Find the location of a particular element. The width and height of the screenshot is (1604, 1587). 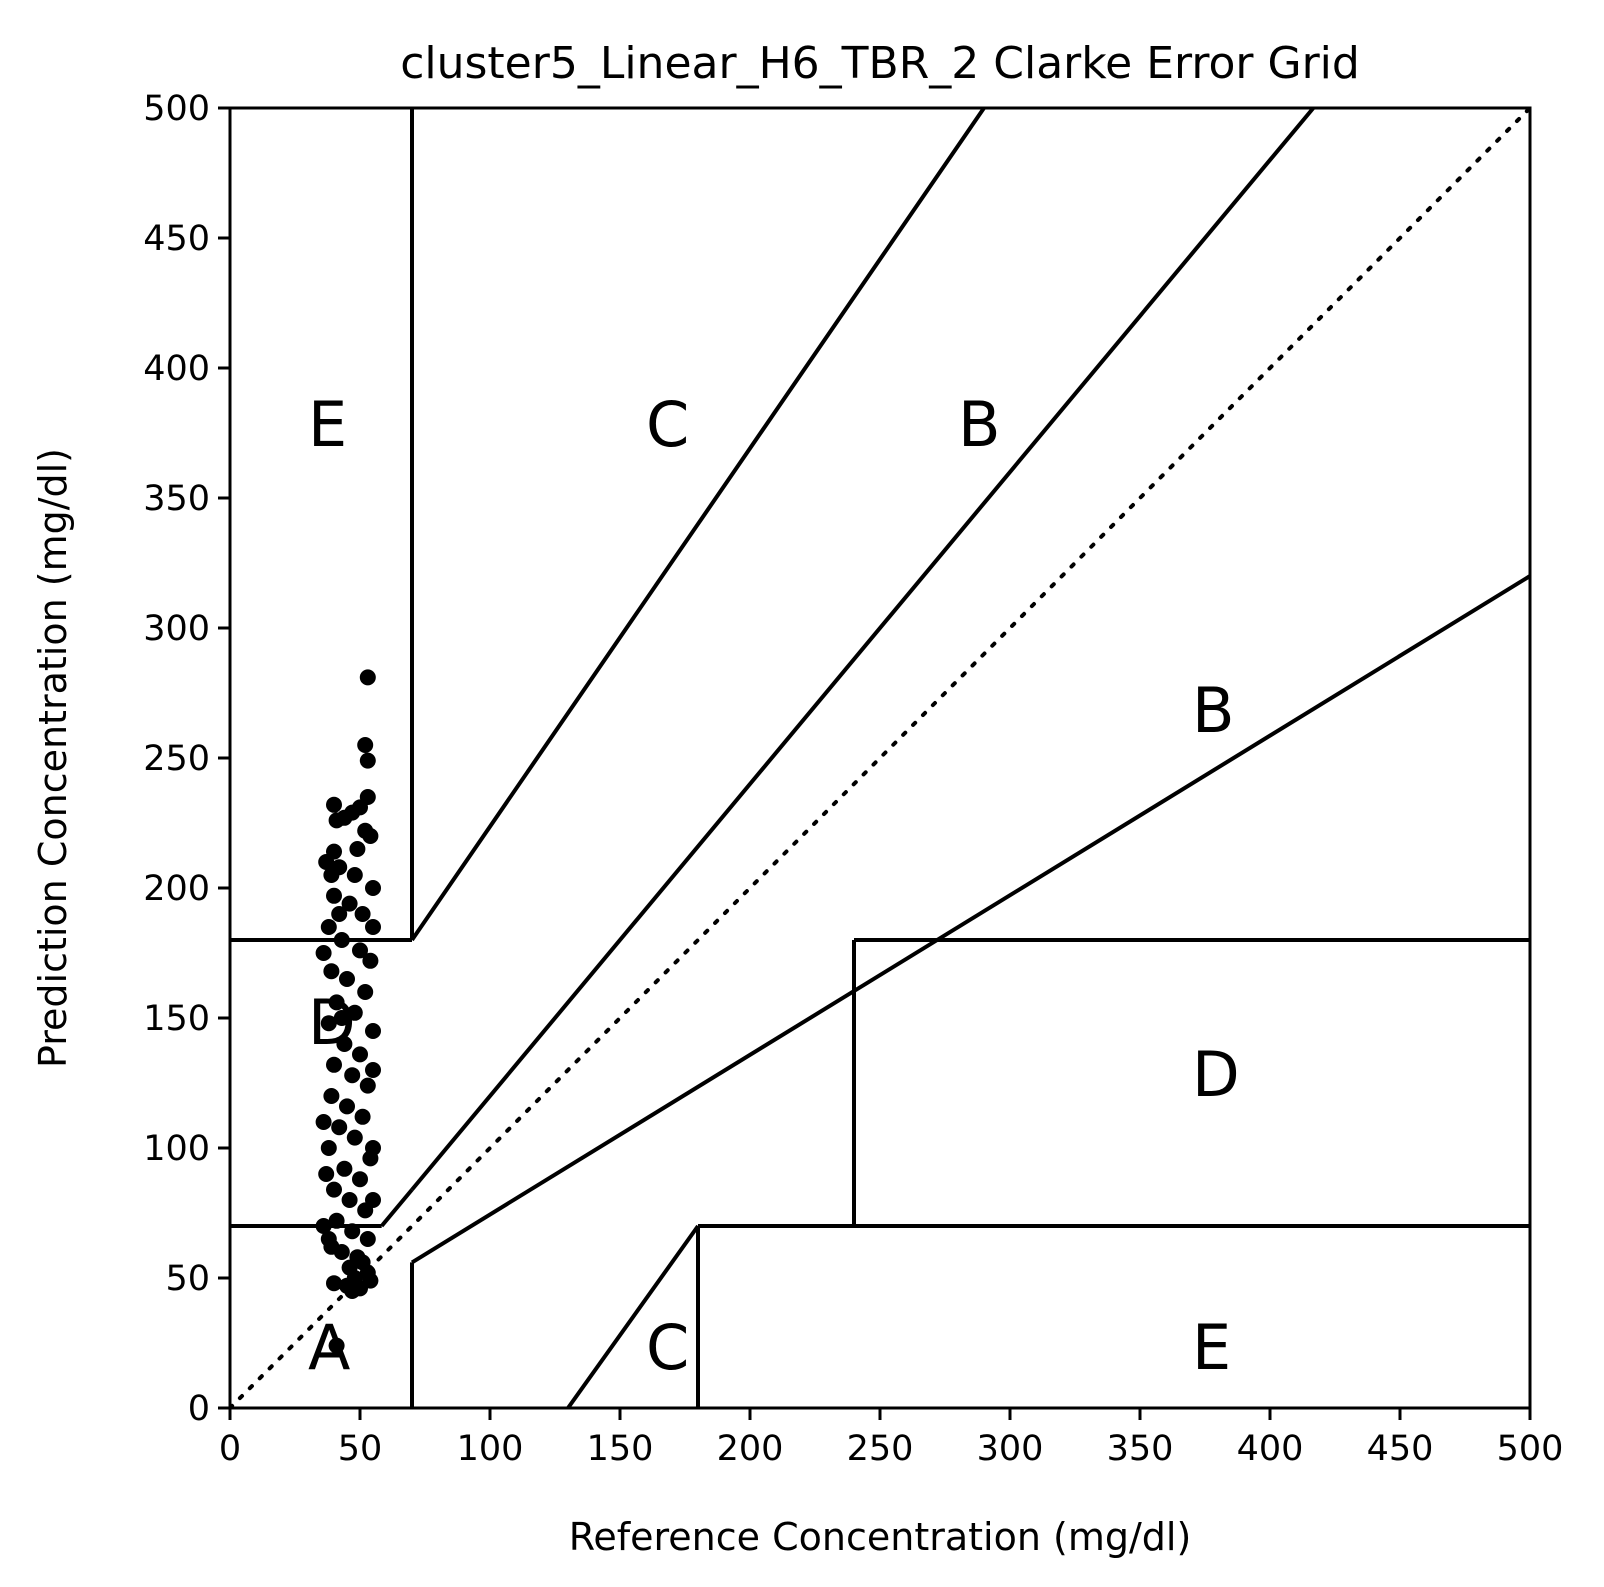

y-tick-label: 0 is located at coordinates (199, 1409).